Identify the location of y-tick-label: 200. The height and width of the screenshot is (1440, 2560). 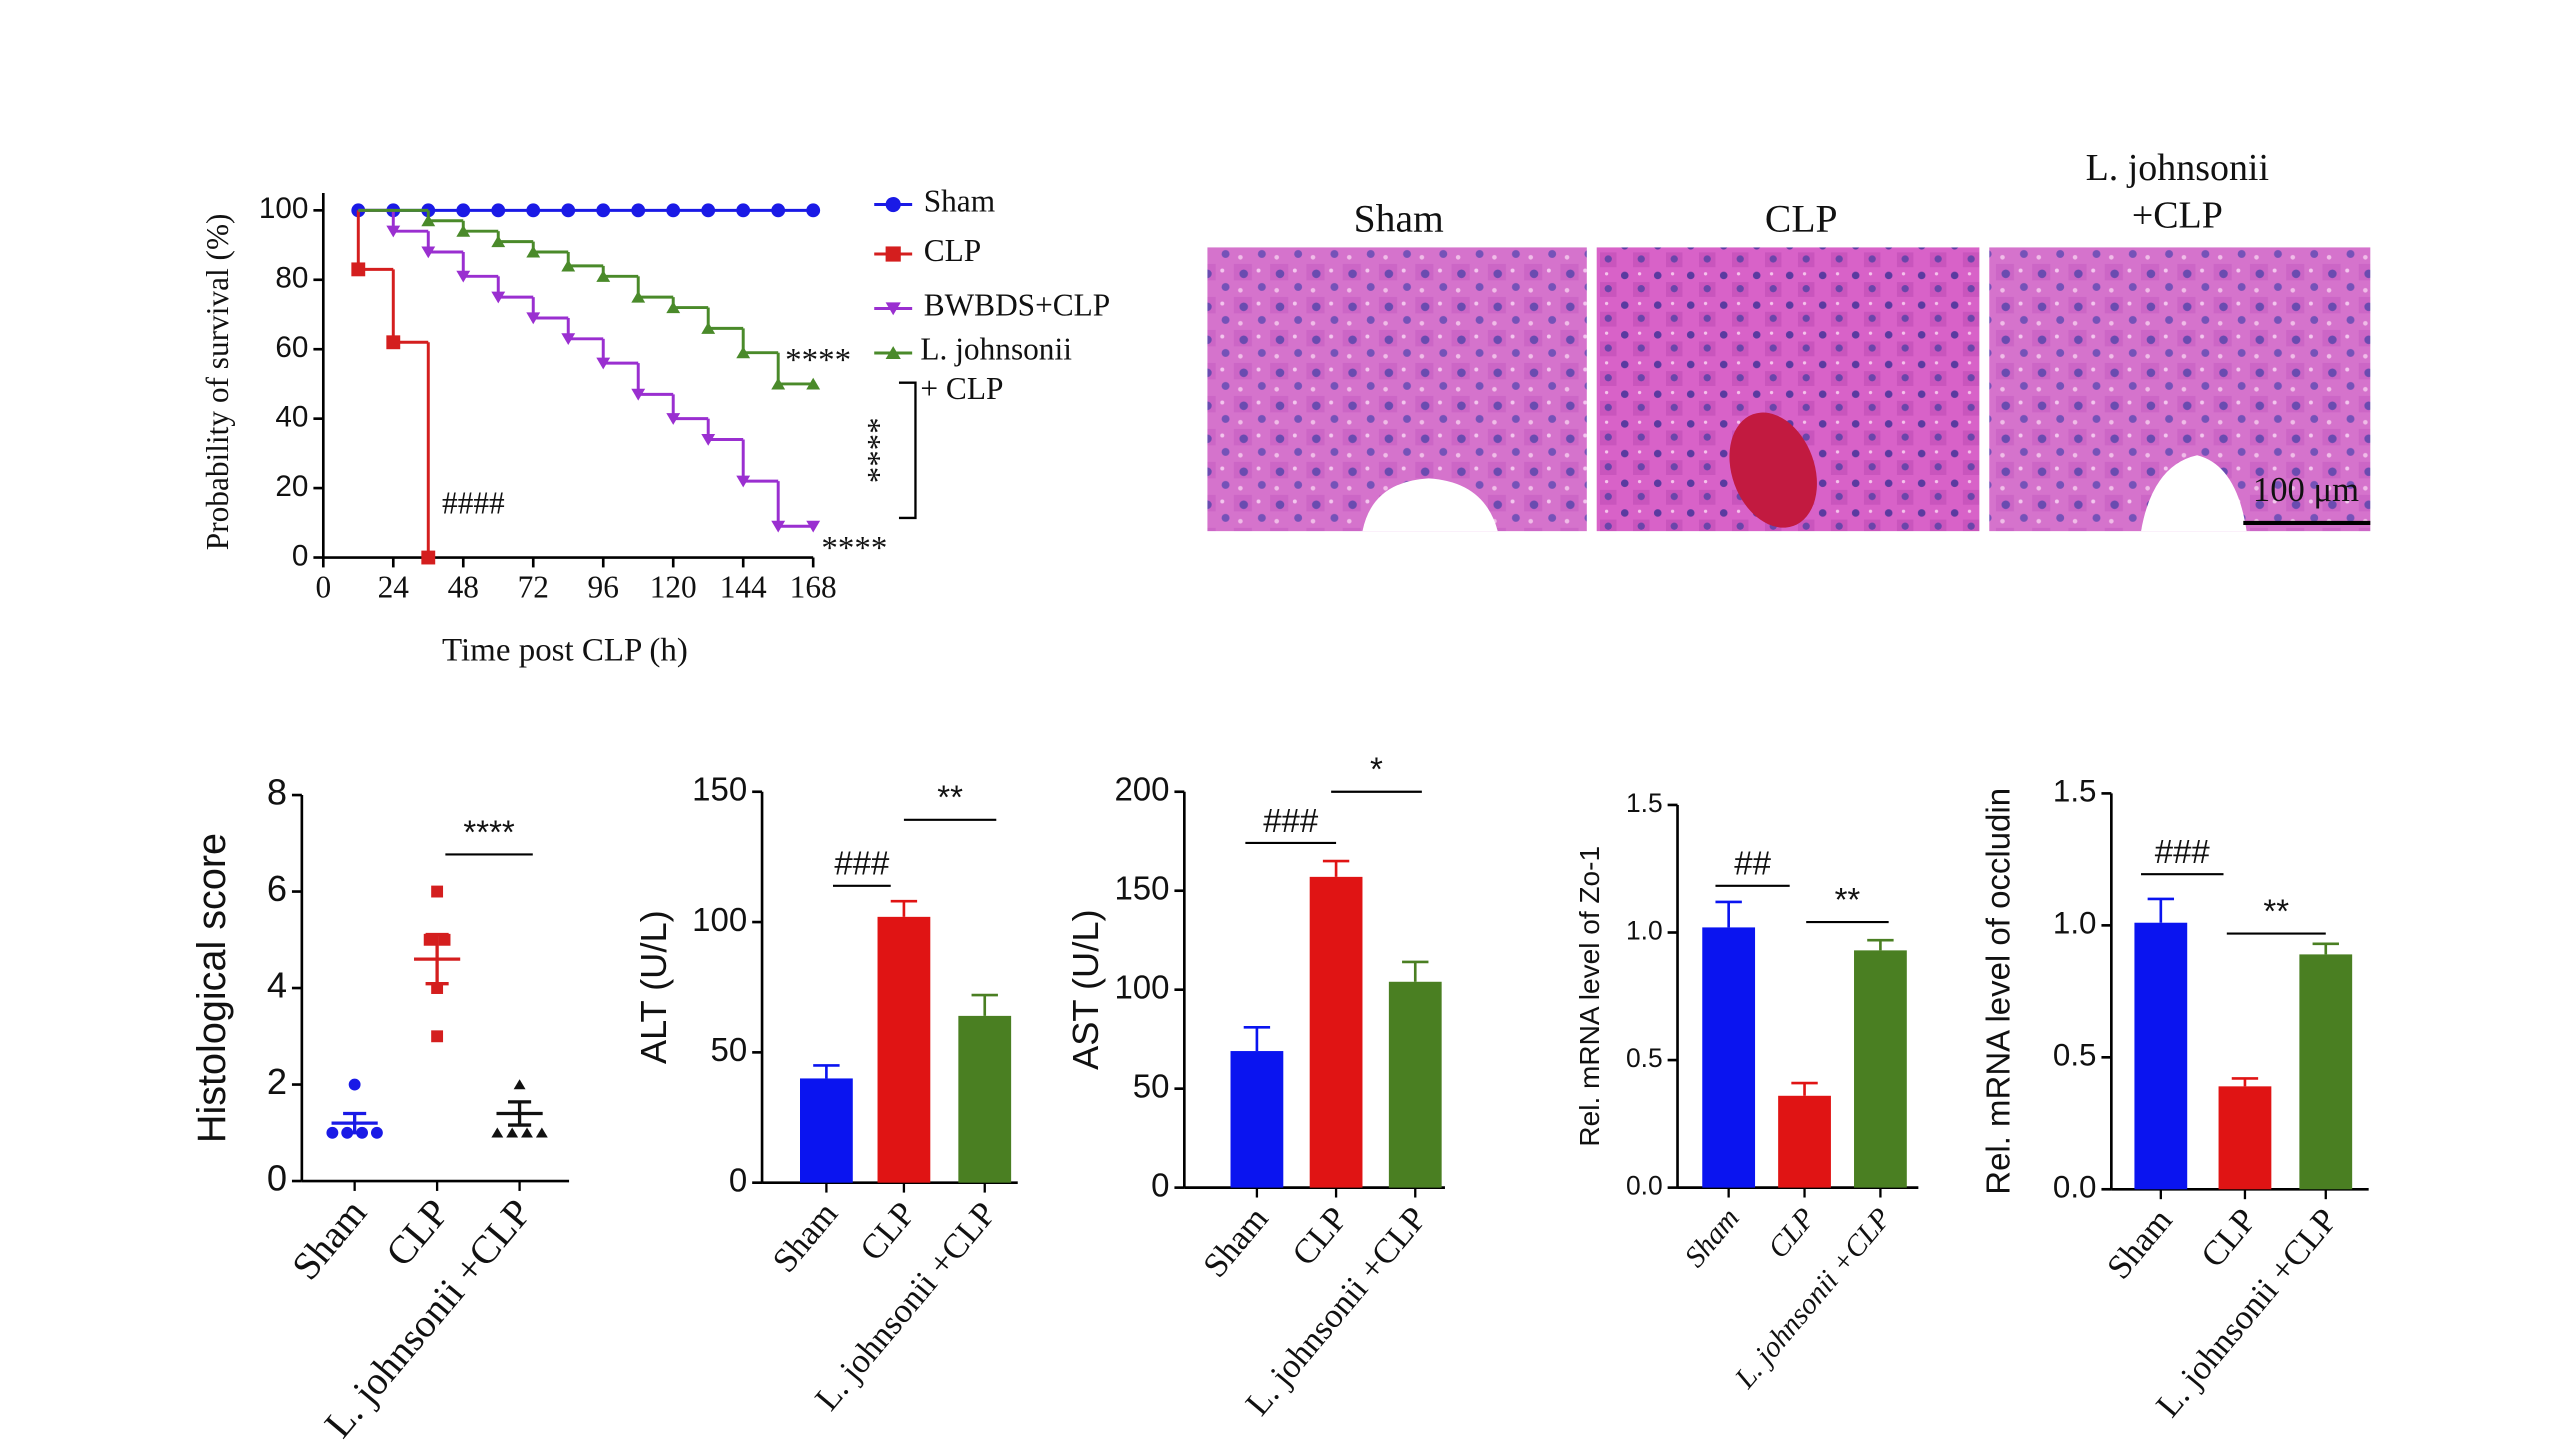
(1141, 788).